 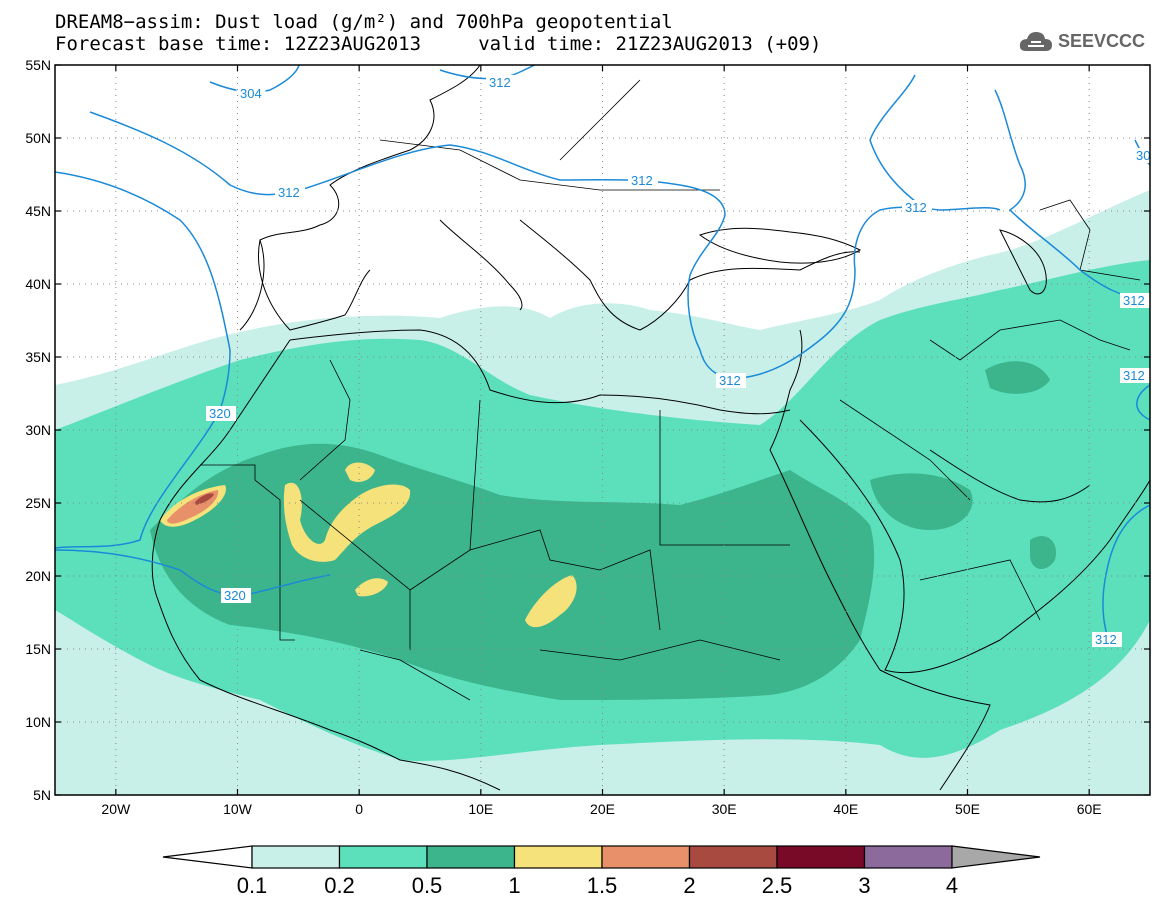 I want to click on dust-blob-medium-ne, so click(x=1017, y=377).